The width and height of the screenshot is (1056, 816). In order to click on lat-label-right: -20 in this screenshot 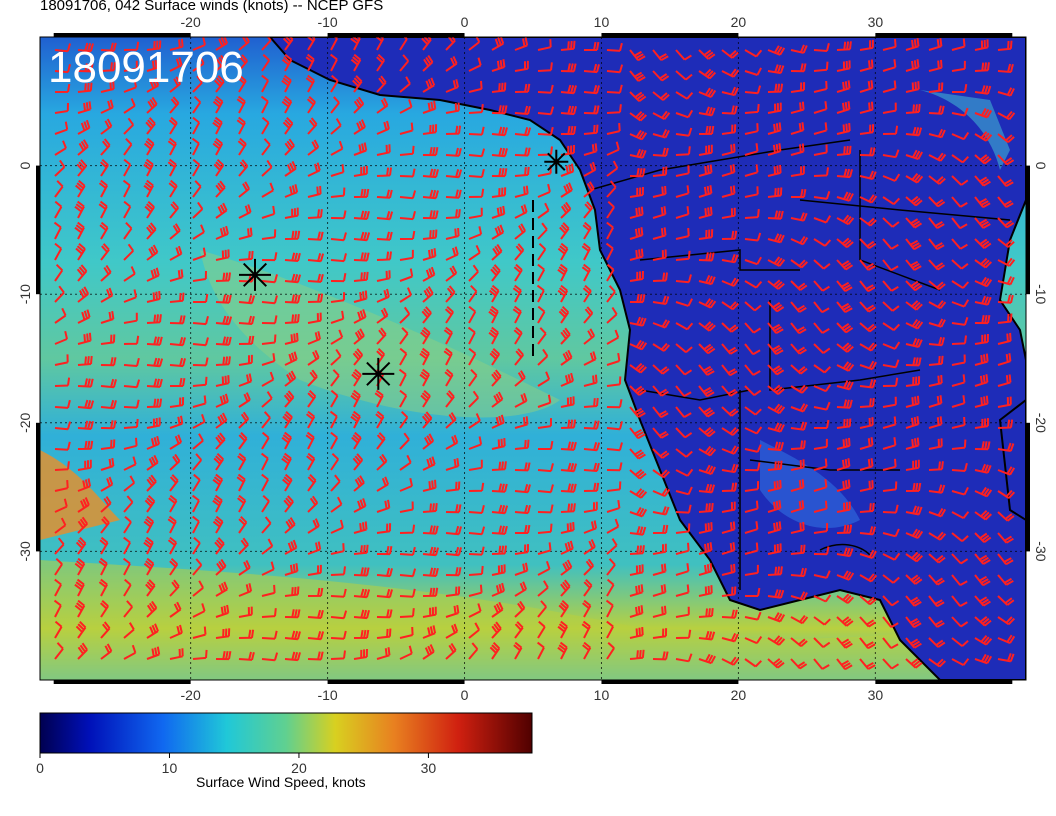, I will do `click(1041, 423)`.